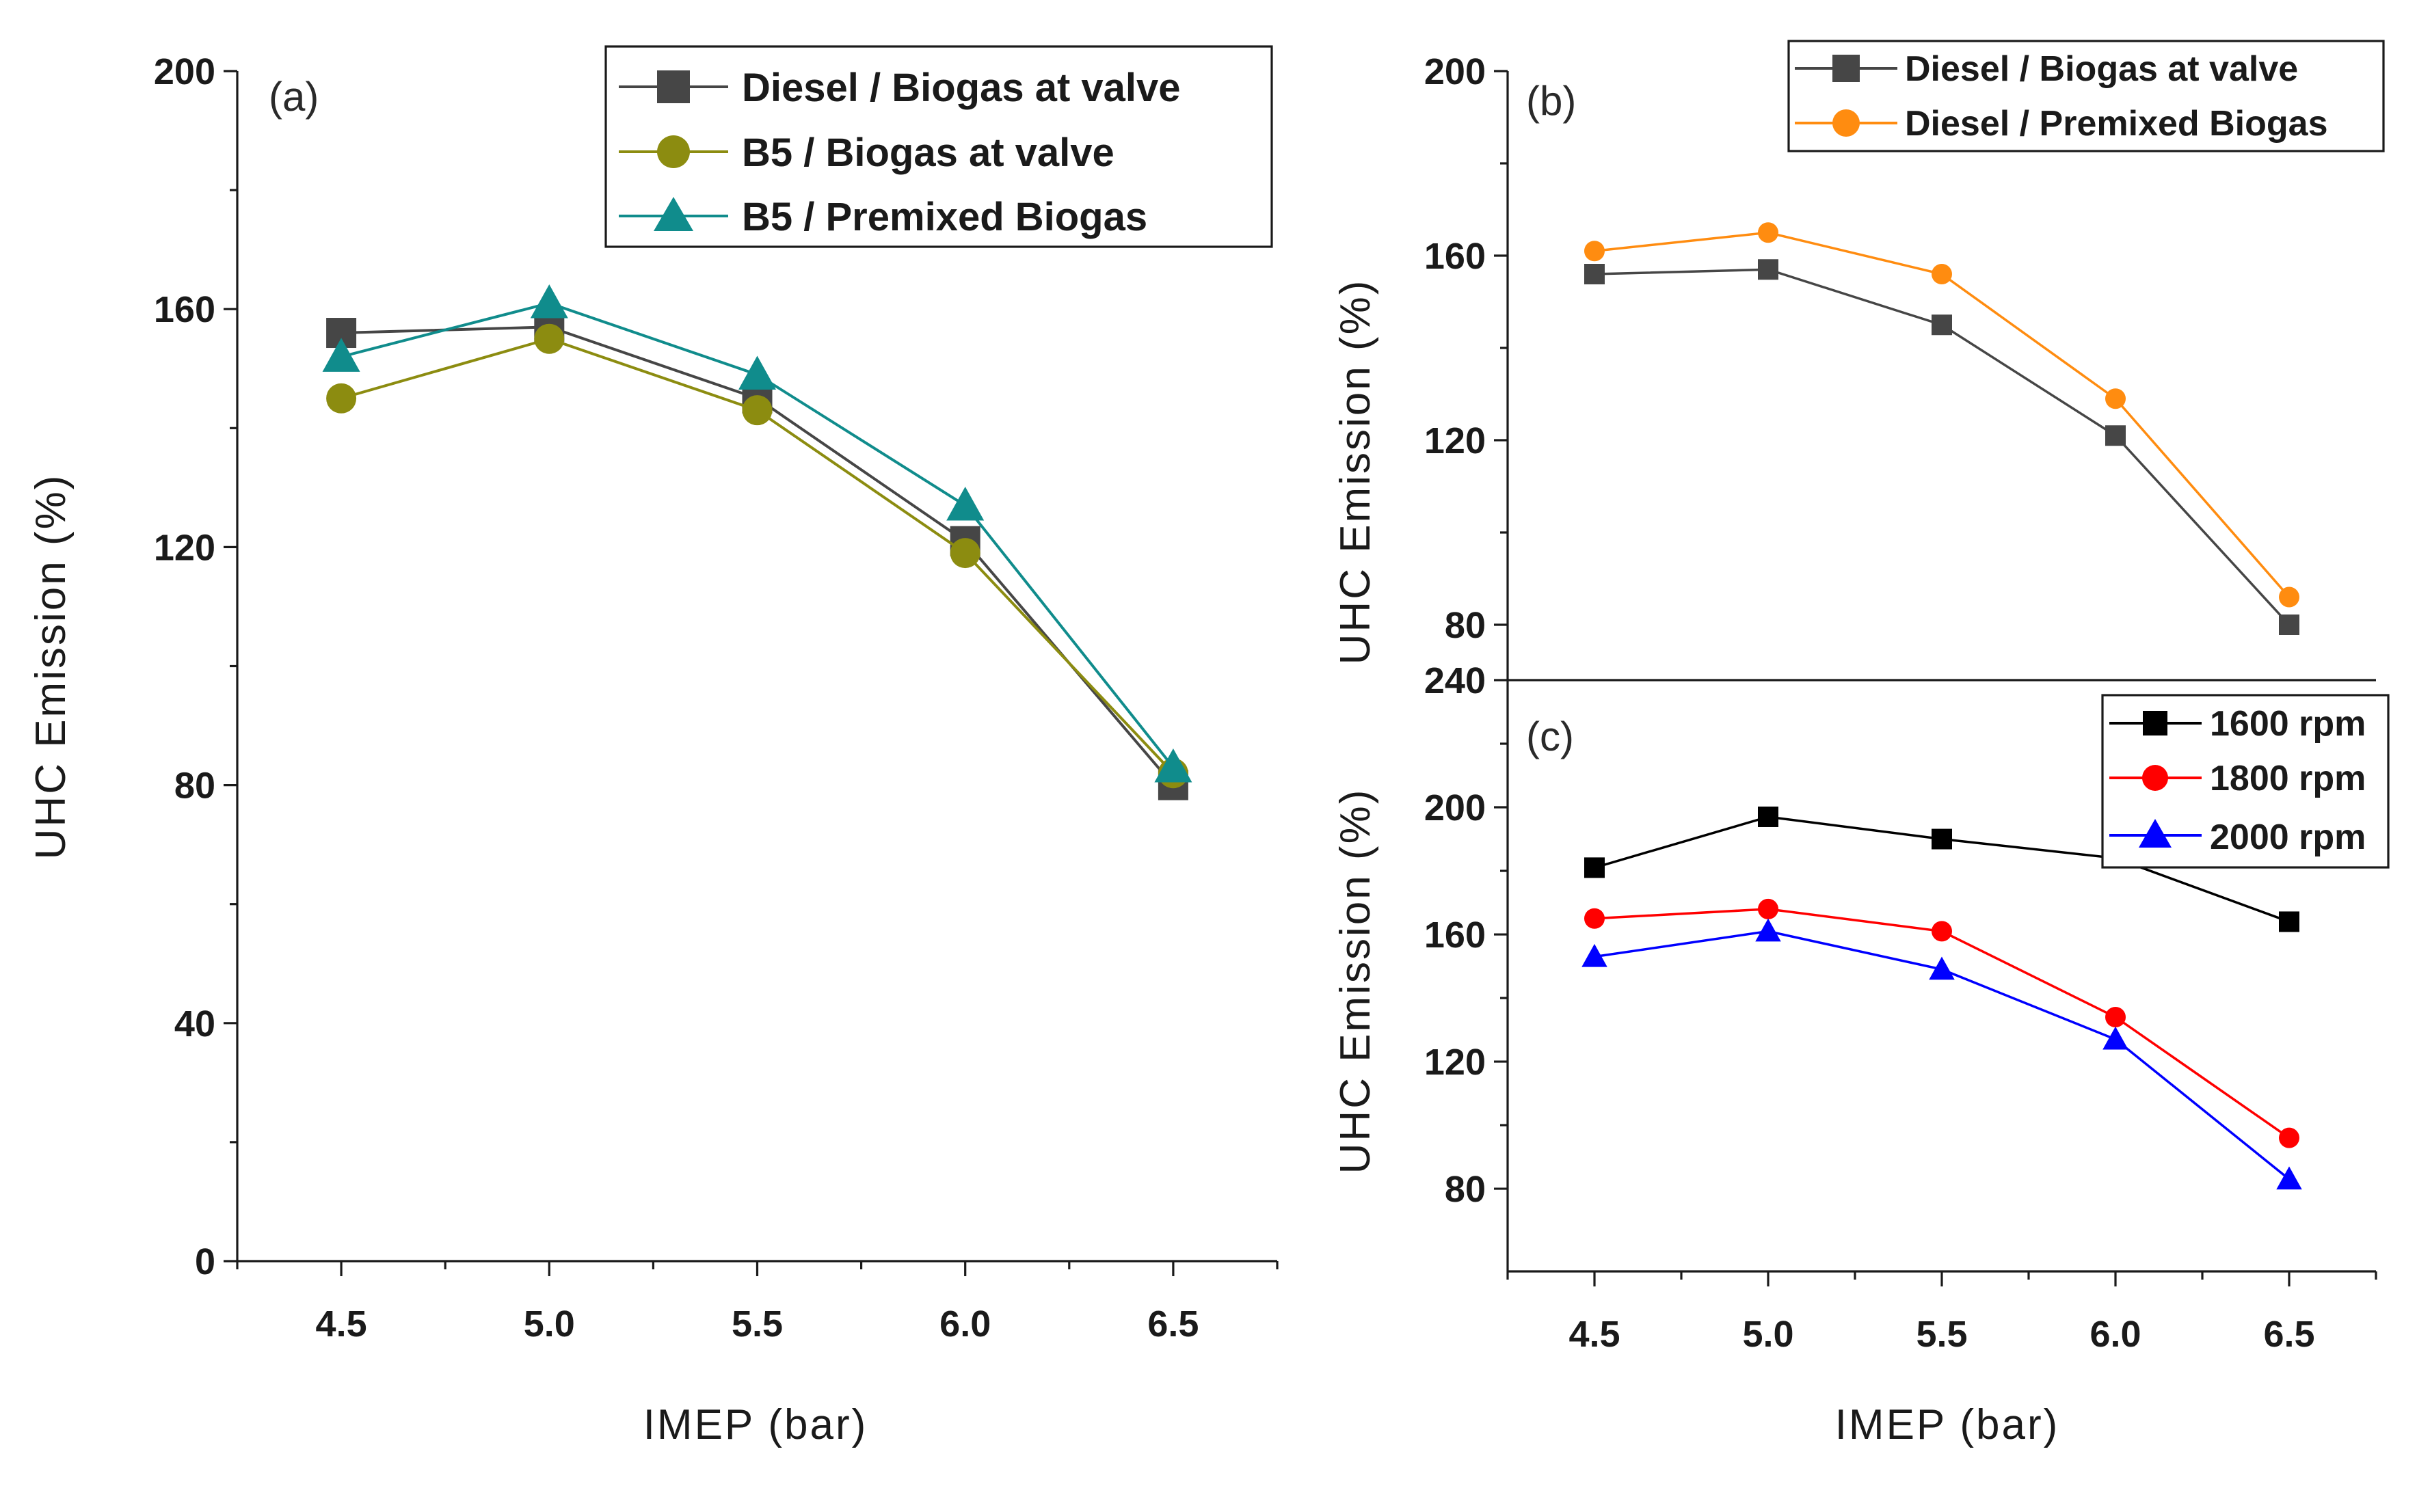 The image size is (2417, 1512). Describe the element at coordinates (2288, 724) in the screenshot. I see `legend-label: 1600 rpm` at that location.